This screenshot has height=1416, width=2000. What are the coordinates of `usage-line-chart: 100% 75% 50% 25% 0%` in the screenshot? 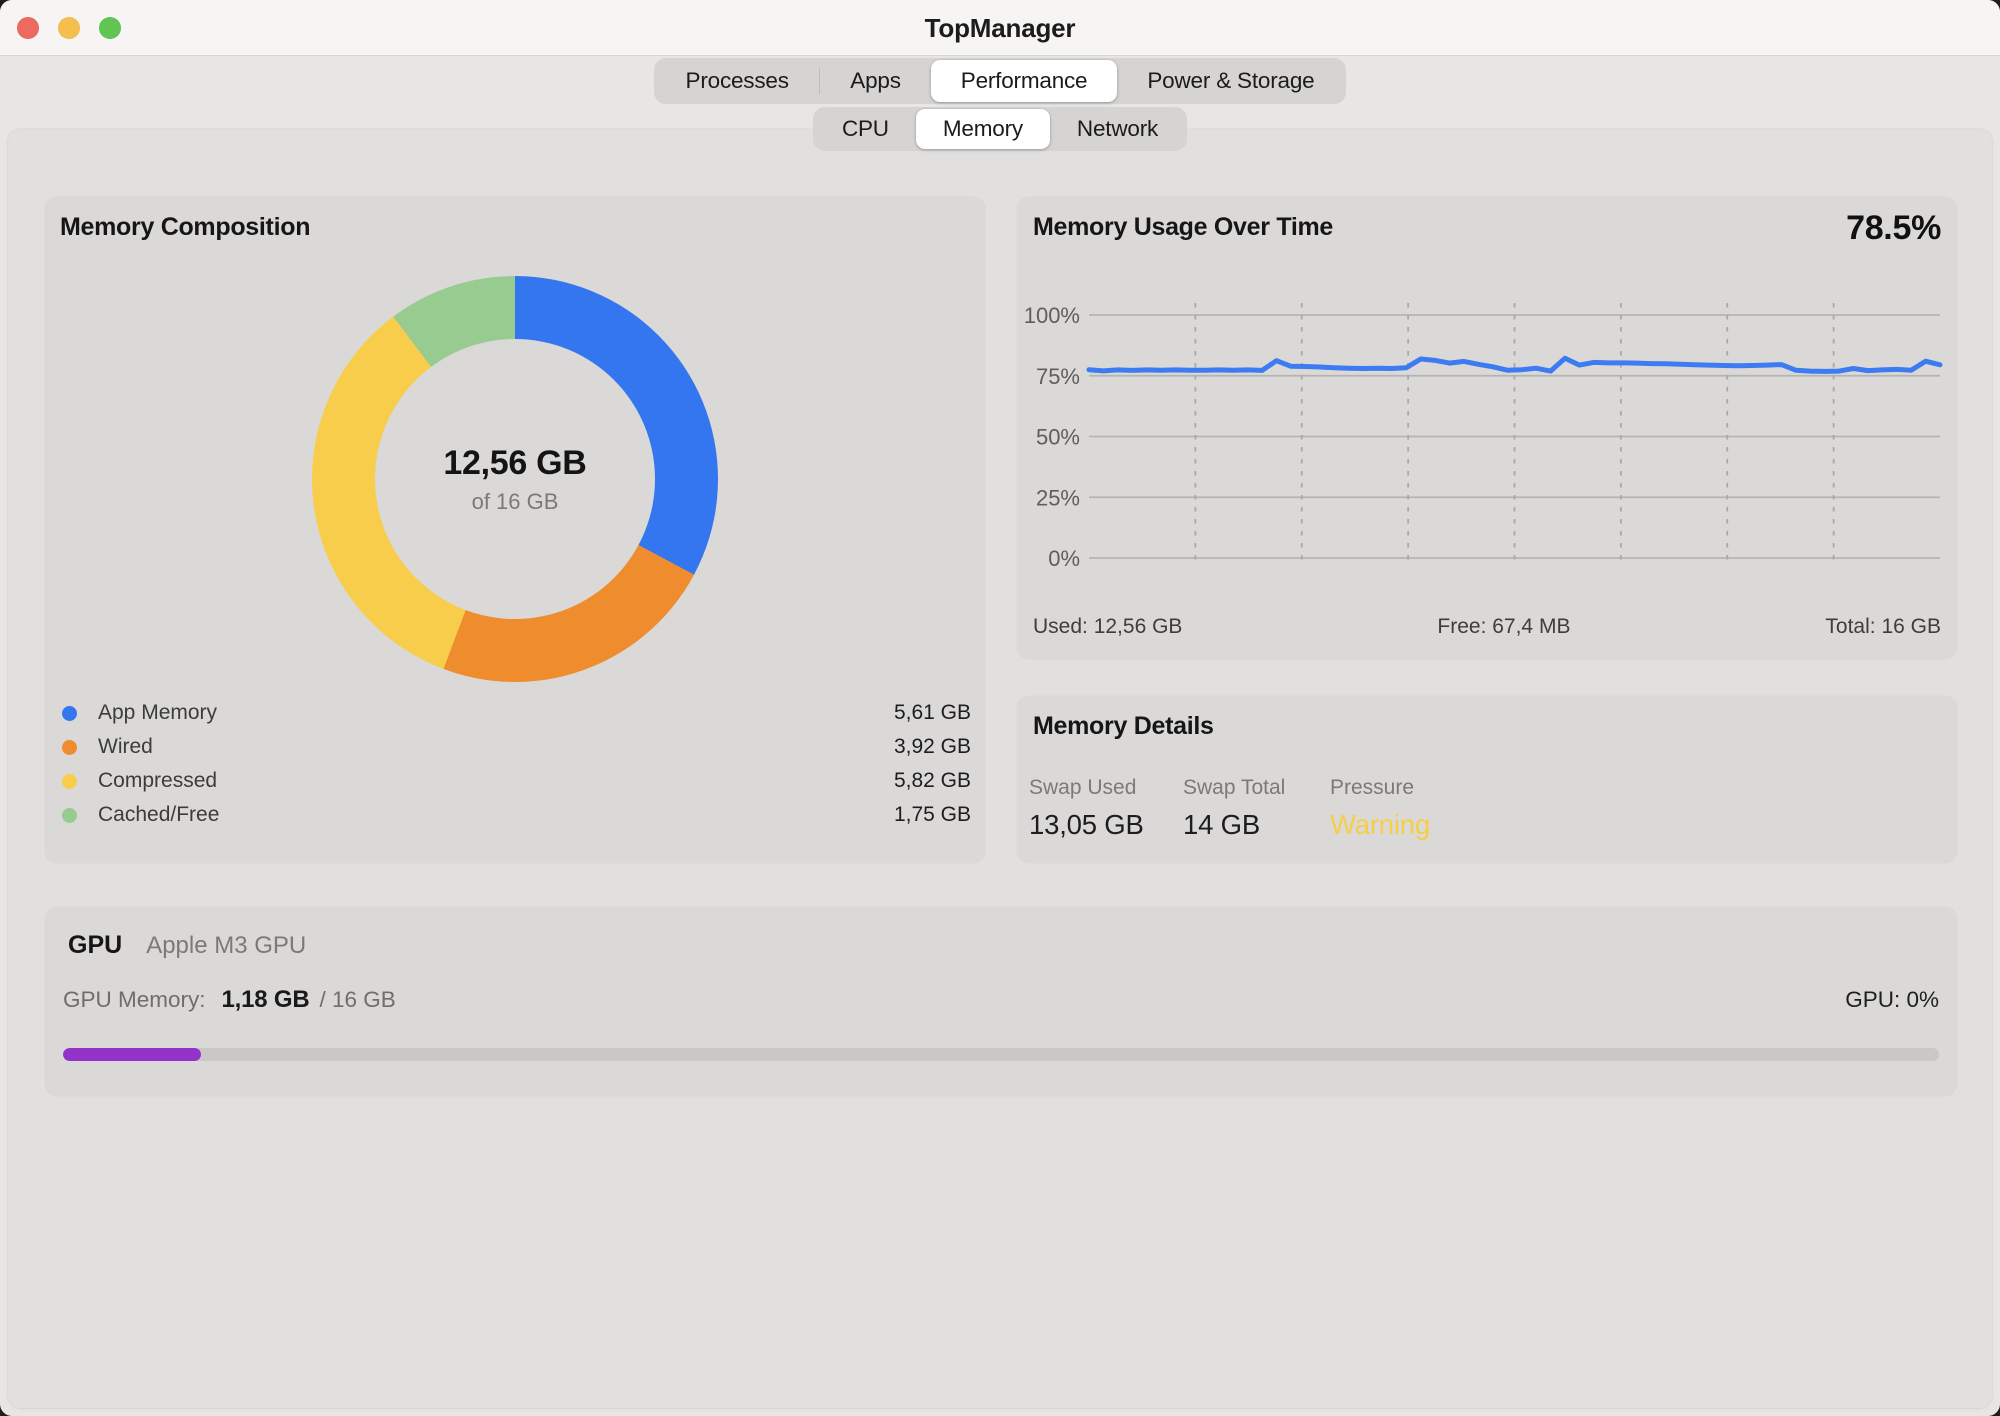 It's located at (1483, 437).